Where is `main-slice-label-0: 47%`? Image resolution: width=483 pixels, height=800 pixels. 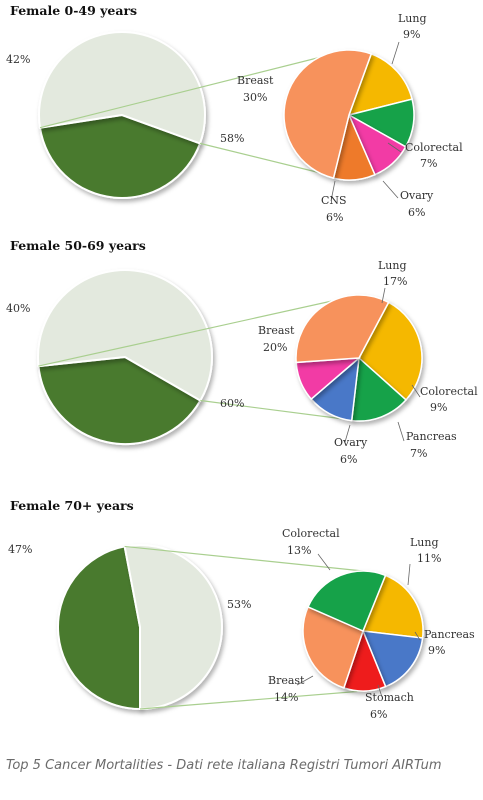 main-slice-label-0: 47% is located at coordinates (20, 549).